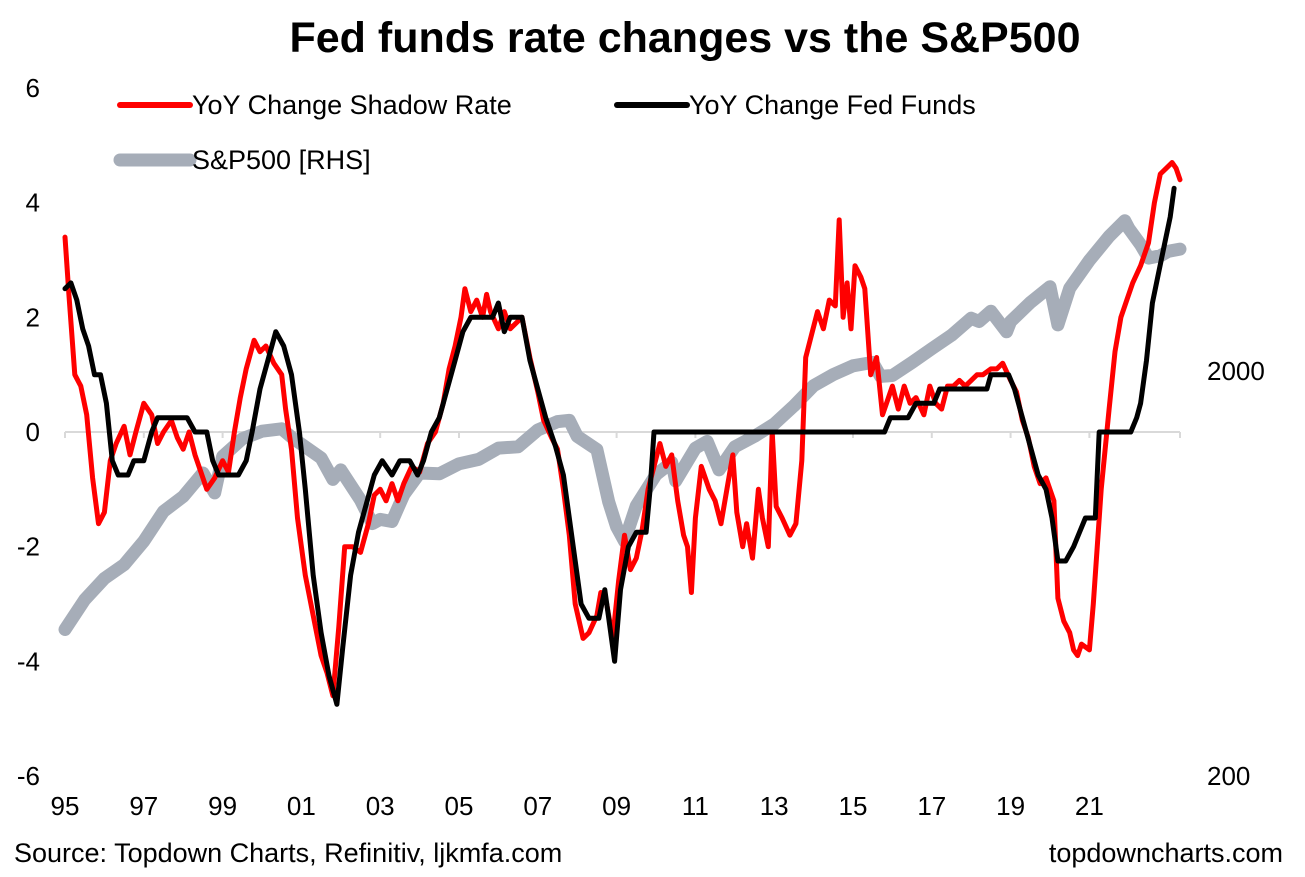 The width and height of the screenshot is (1305, 877). I want to click on brand-note: topdowncharts.com, so click(1165, 853).